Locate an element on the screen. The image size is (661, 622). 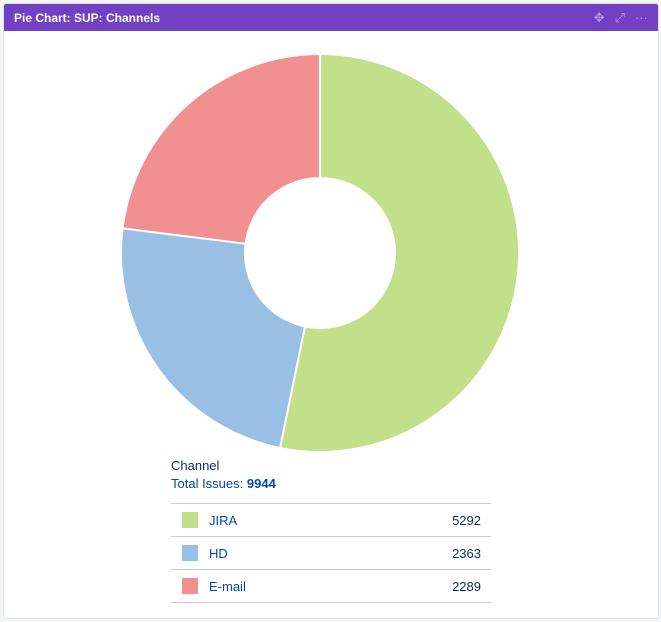
legend-table: JIRA 5292 HD 2363 E-mail 2289 is located at coordinates (331, 553).